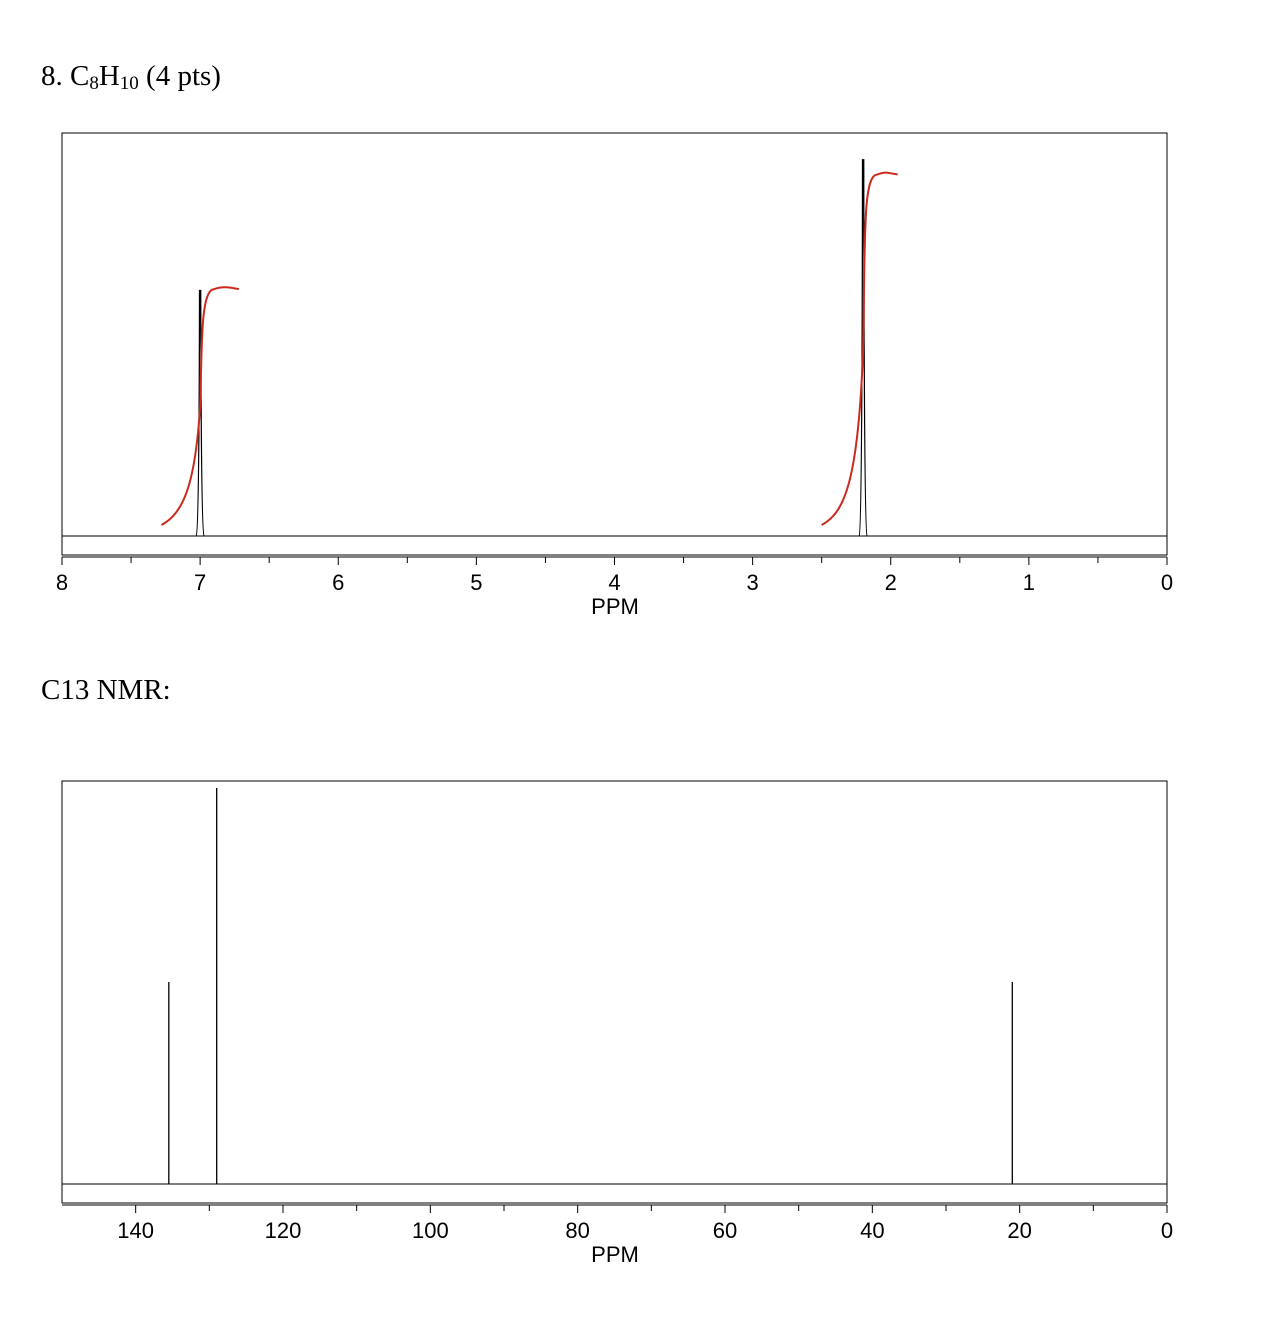 The width and height of the screenshot is (1280, 1342). I want to click on problem-title: 8. C8H10 (4 pts), so click(131, 77).